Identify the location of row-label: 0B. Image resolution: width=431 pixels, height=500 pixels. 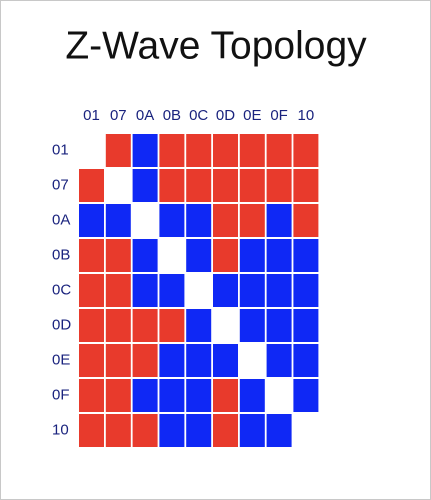
(61, 254).